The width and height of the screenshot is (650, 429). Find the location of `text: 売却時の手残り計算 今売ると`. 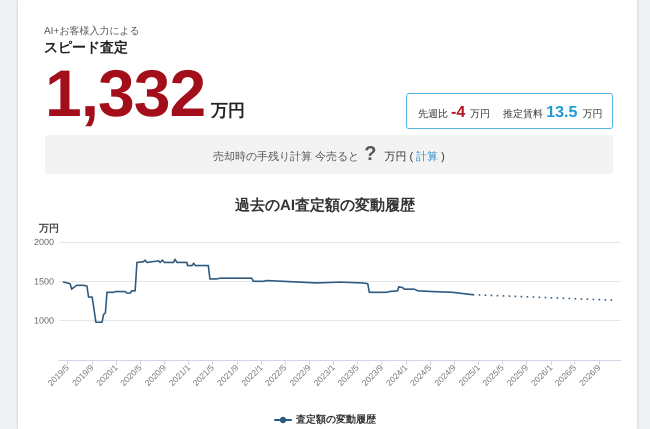

text: 売却時の手残り計算 今売ると is located at coordinates (286, 157).